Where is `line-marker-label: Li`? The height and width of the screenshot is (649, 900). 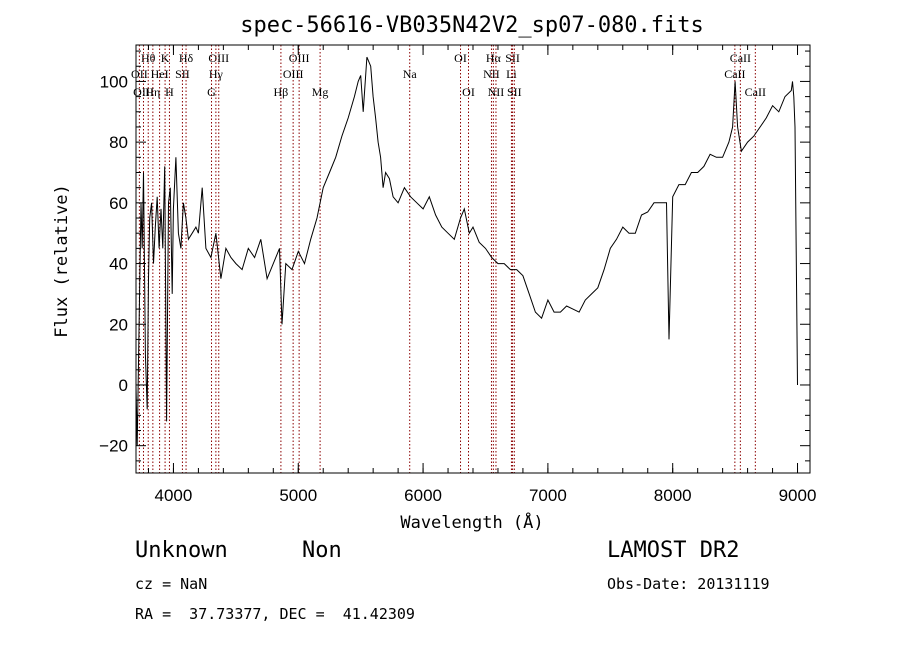 line-marker-label: Li is located at coordinates (511, 74).